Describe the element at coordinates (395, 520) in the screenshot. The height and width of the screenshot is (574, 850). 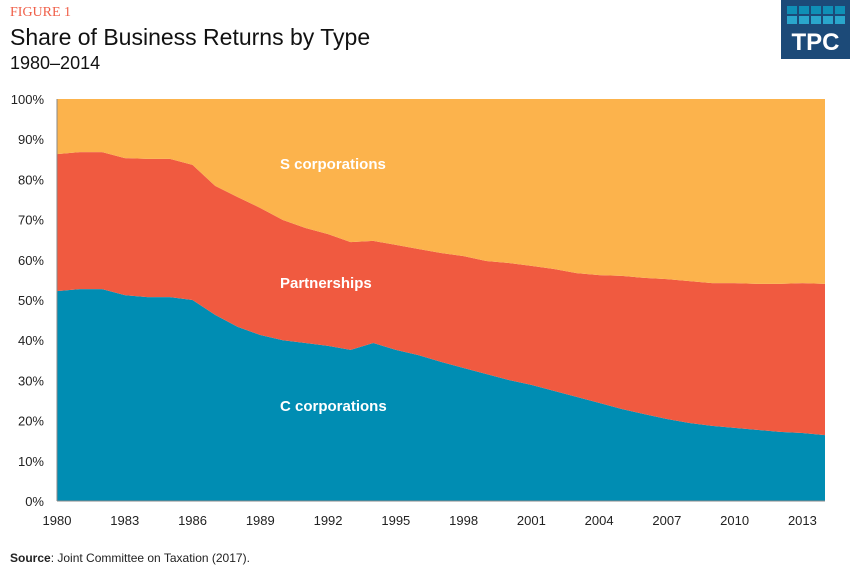
I see `x-tick-label: 1995` at that location.